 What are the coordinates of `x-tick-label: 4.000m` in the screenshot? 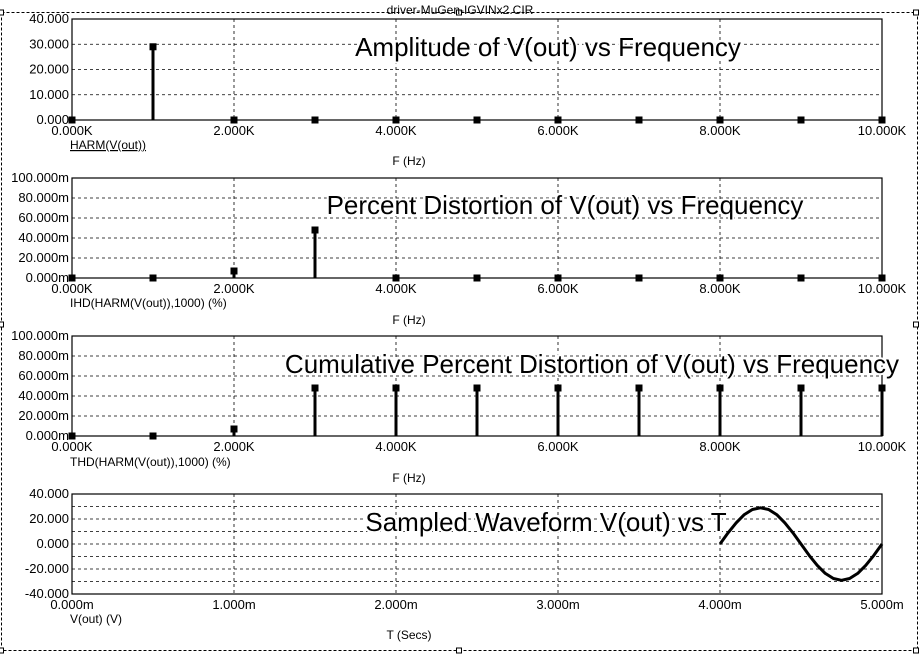 It's located at (719, 604).